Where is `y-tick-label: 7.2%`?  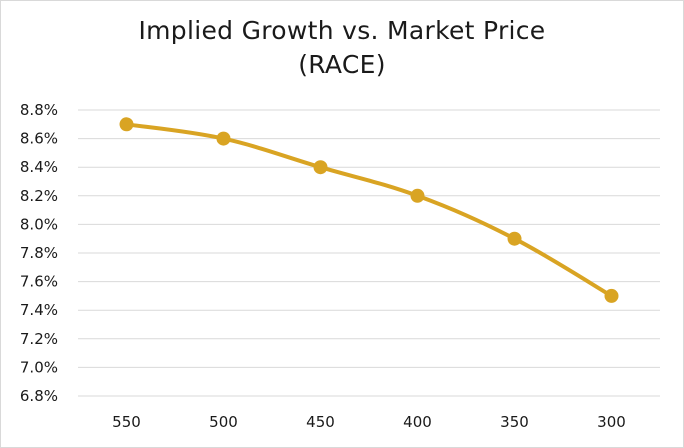 y-tick-label: 7.2% is located at coordinates (39, 339).